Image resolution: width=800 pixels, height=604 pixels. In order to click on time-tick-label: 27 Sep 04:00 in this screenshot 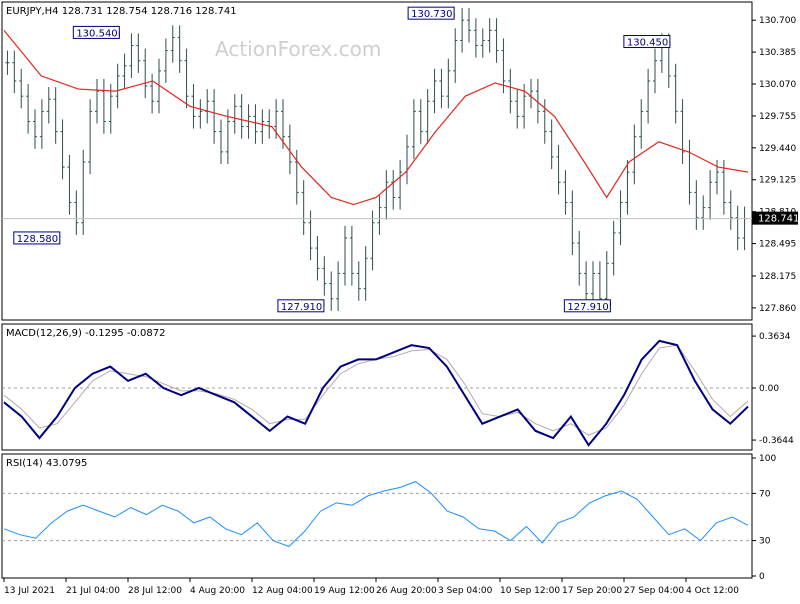, I will do `click(654, 591)`.